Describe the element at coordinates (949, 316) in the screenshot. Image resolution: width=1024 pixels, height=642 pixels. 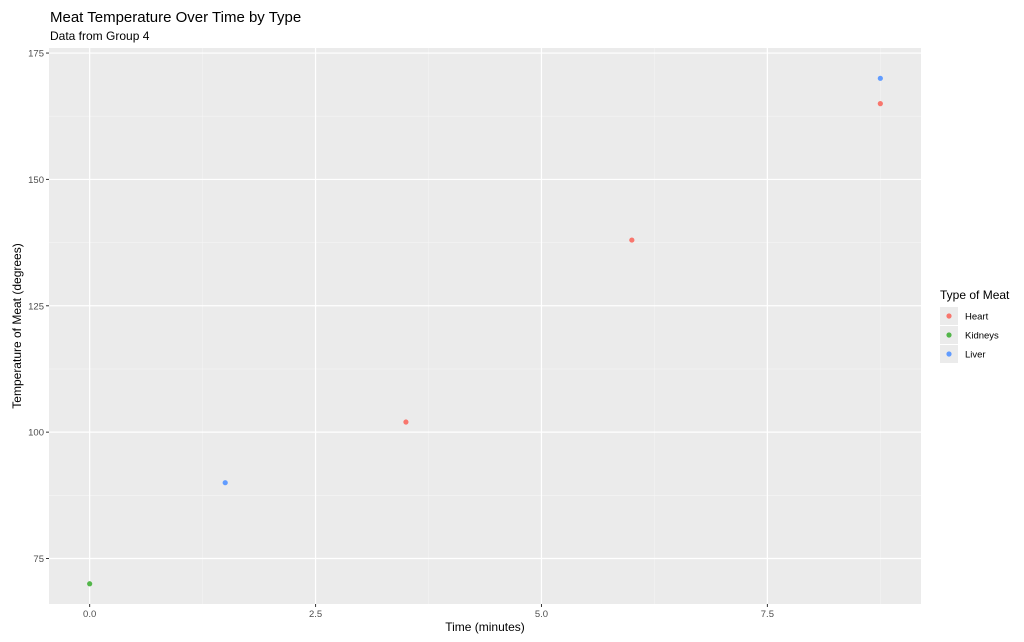
I see `legend-key-heart` at that location.